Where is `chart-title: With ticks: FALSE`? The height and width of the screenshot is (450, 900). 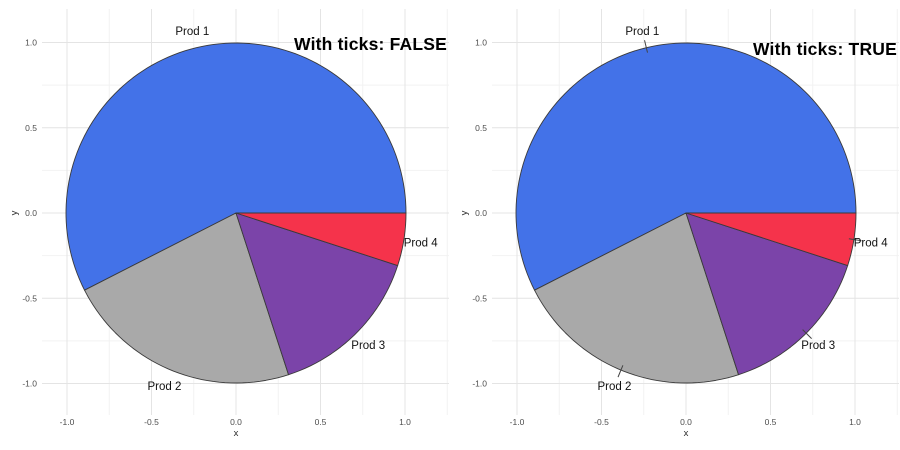
chart-title: With ticks: FALSE is located at coordinates (370, 44).